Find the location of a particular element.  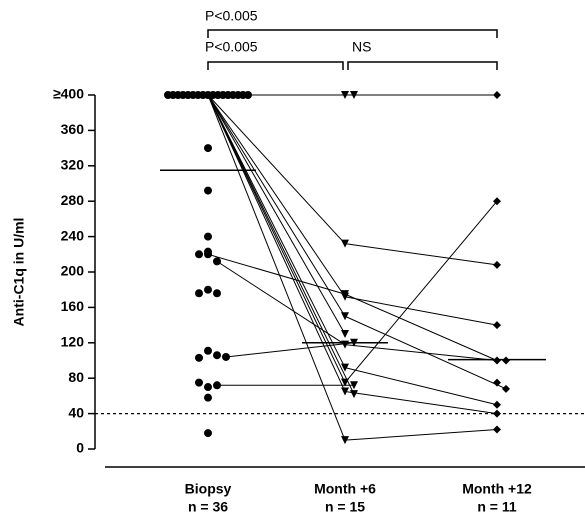

y-tick-label: 0 is located at coordinates (80, 448).